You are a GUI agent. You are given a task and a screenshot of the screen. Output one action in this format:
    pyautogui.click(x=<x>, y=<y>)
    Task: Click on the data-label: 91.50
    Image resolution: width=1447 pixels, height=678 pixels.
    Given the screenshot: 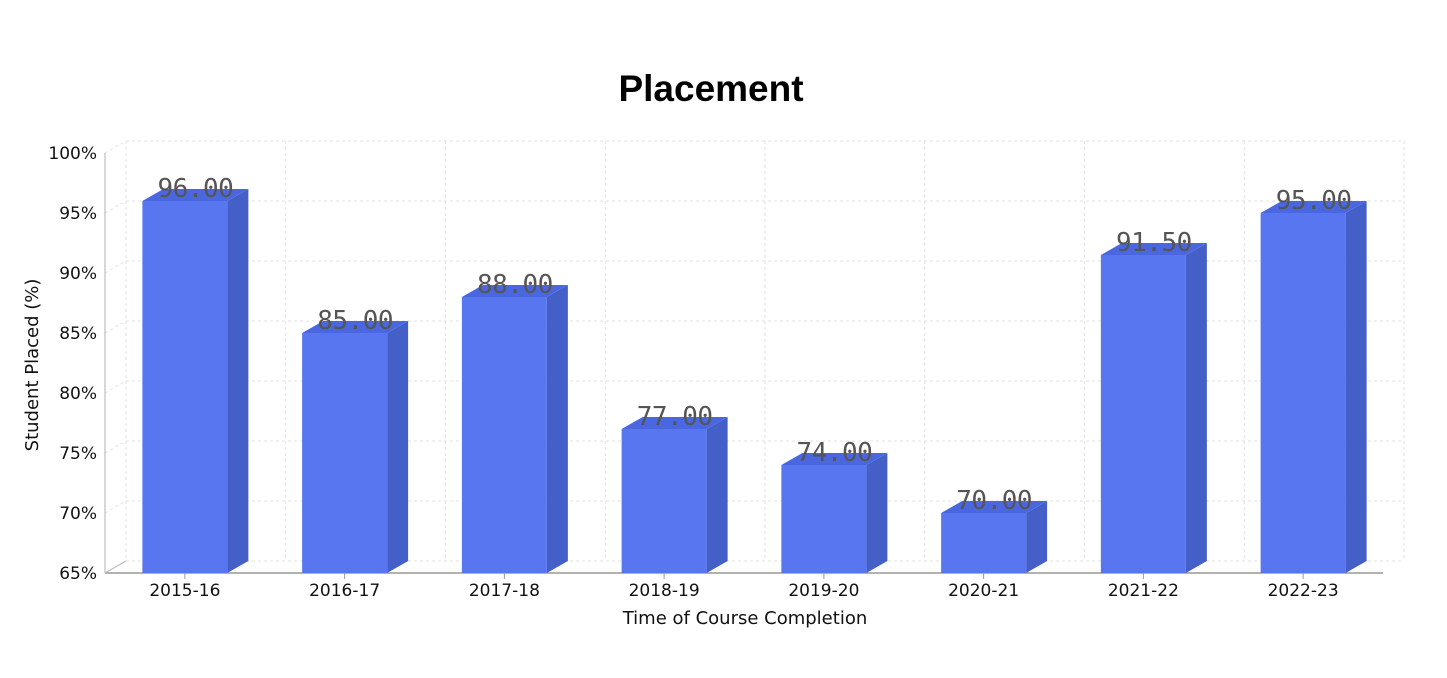 What is the action you would take?
    pyautogui.click(x=1154, y=243)
    